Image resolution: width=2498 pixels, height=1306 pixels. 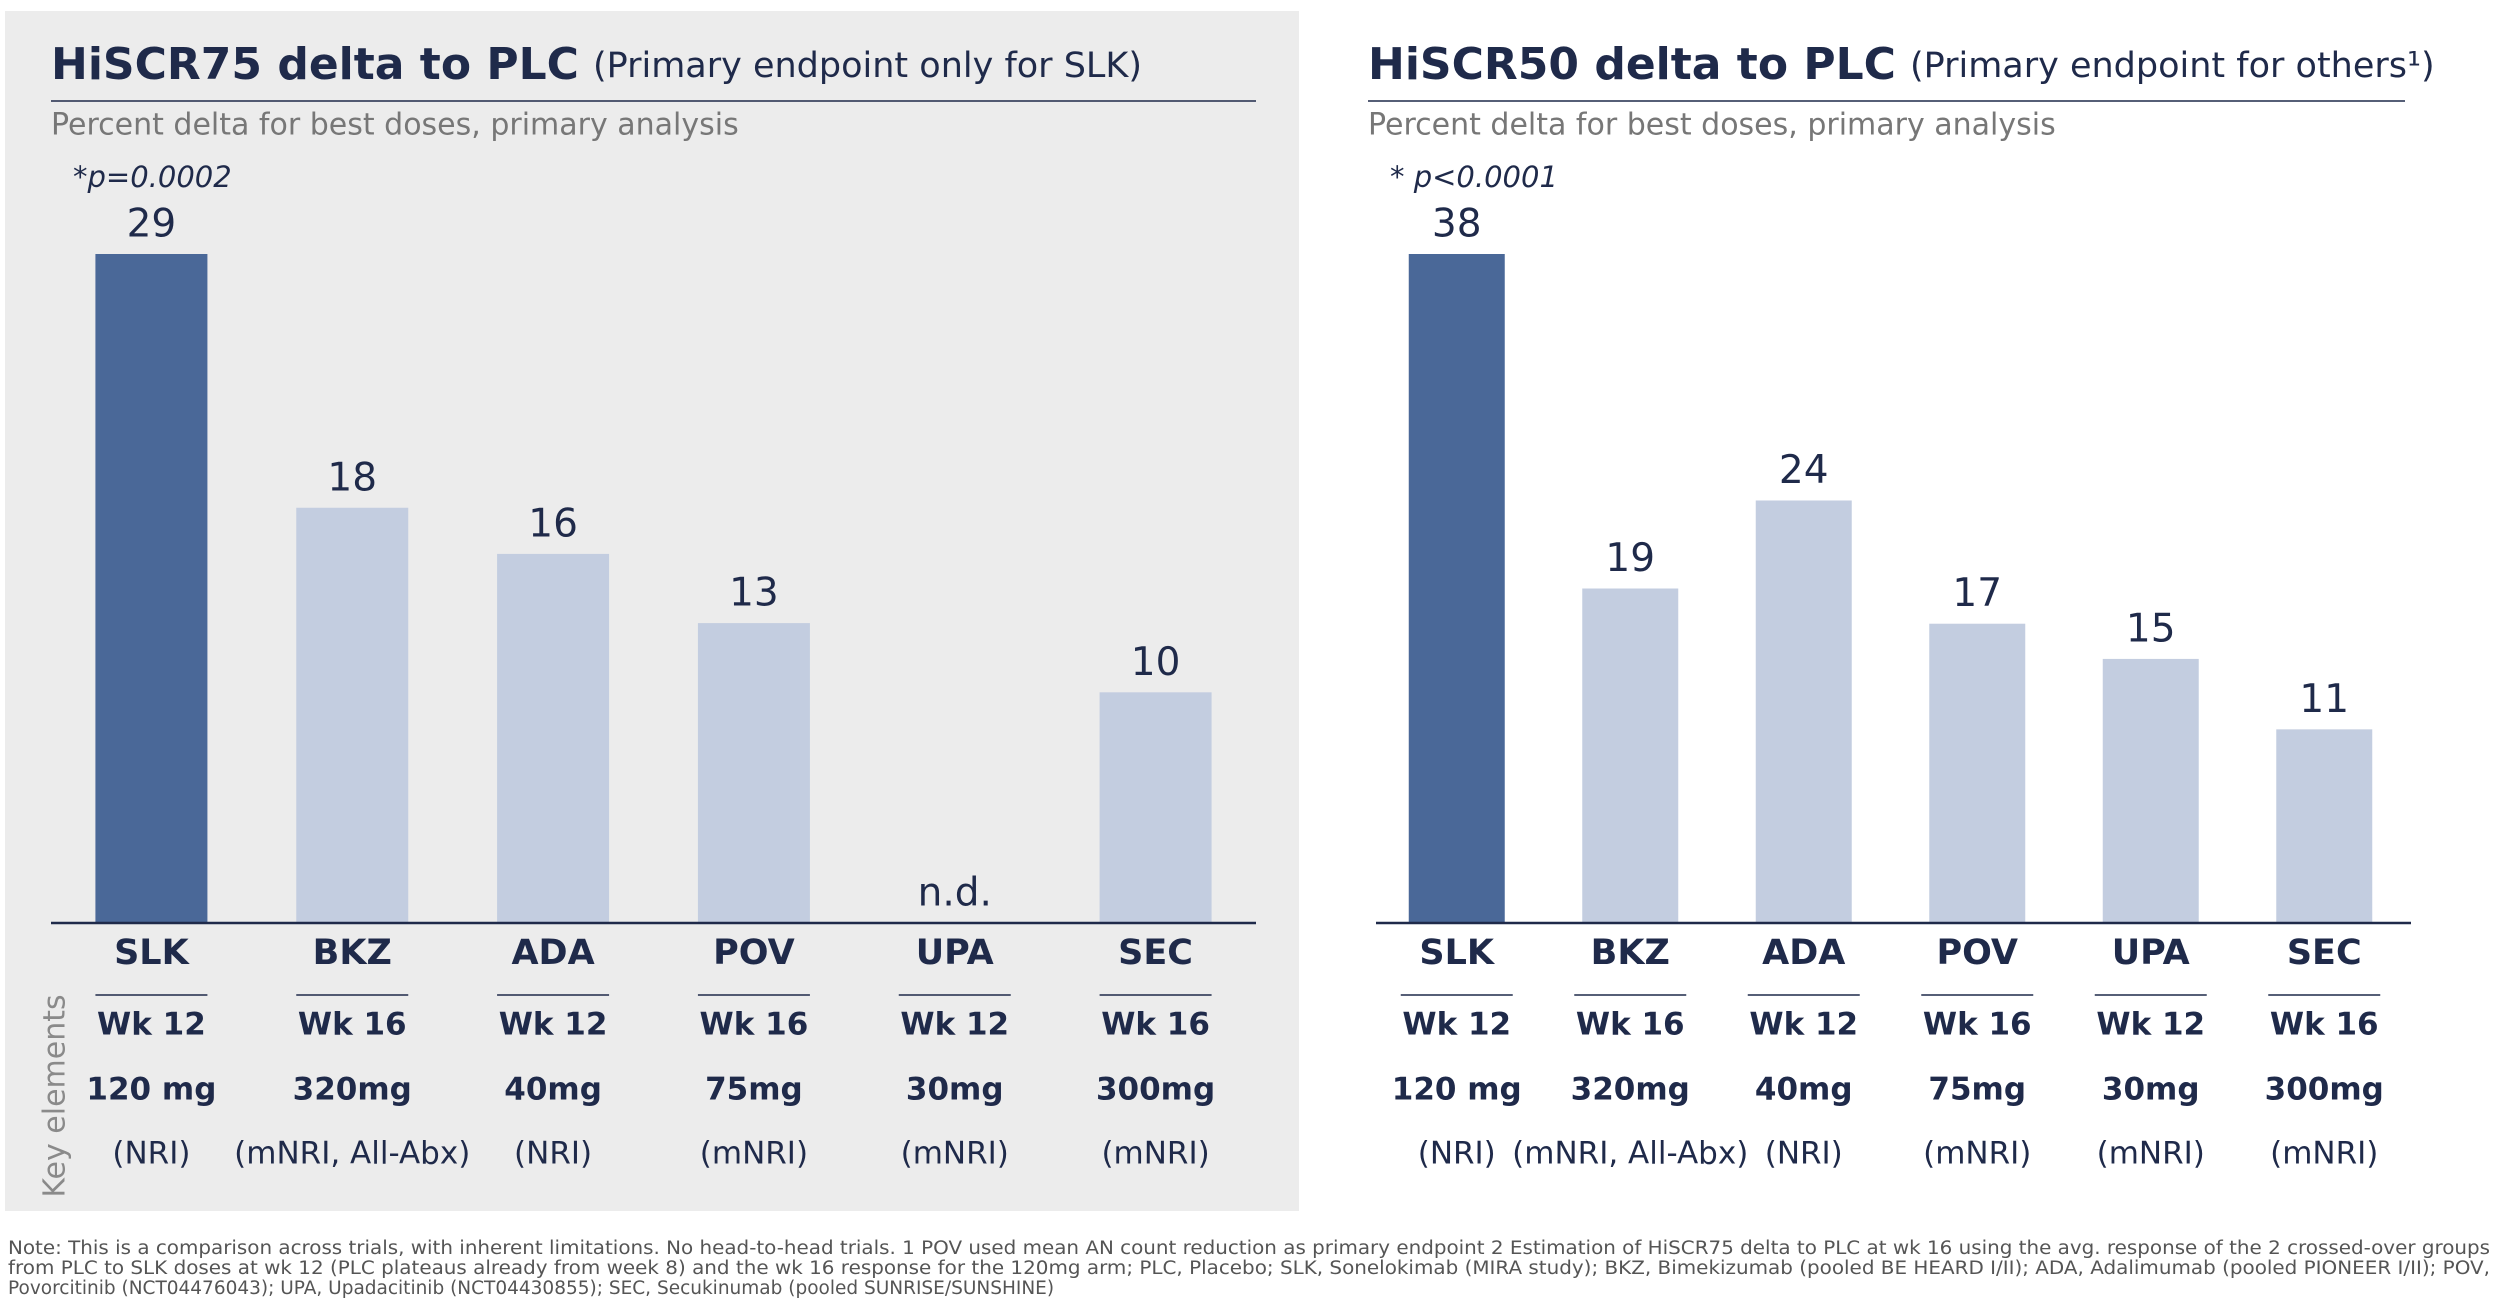 What do you see at coordinates (2151, 628) in the screenshot?
I see `value-label: 15` at bounding box center [2151, 628].